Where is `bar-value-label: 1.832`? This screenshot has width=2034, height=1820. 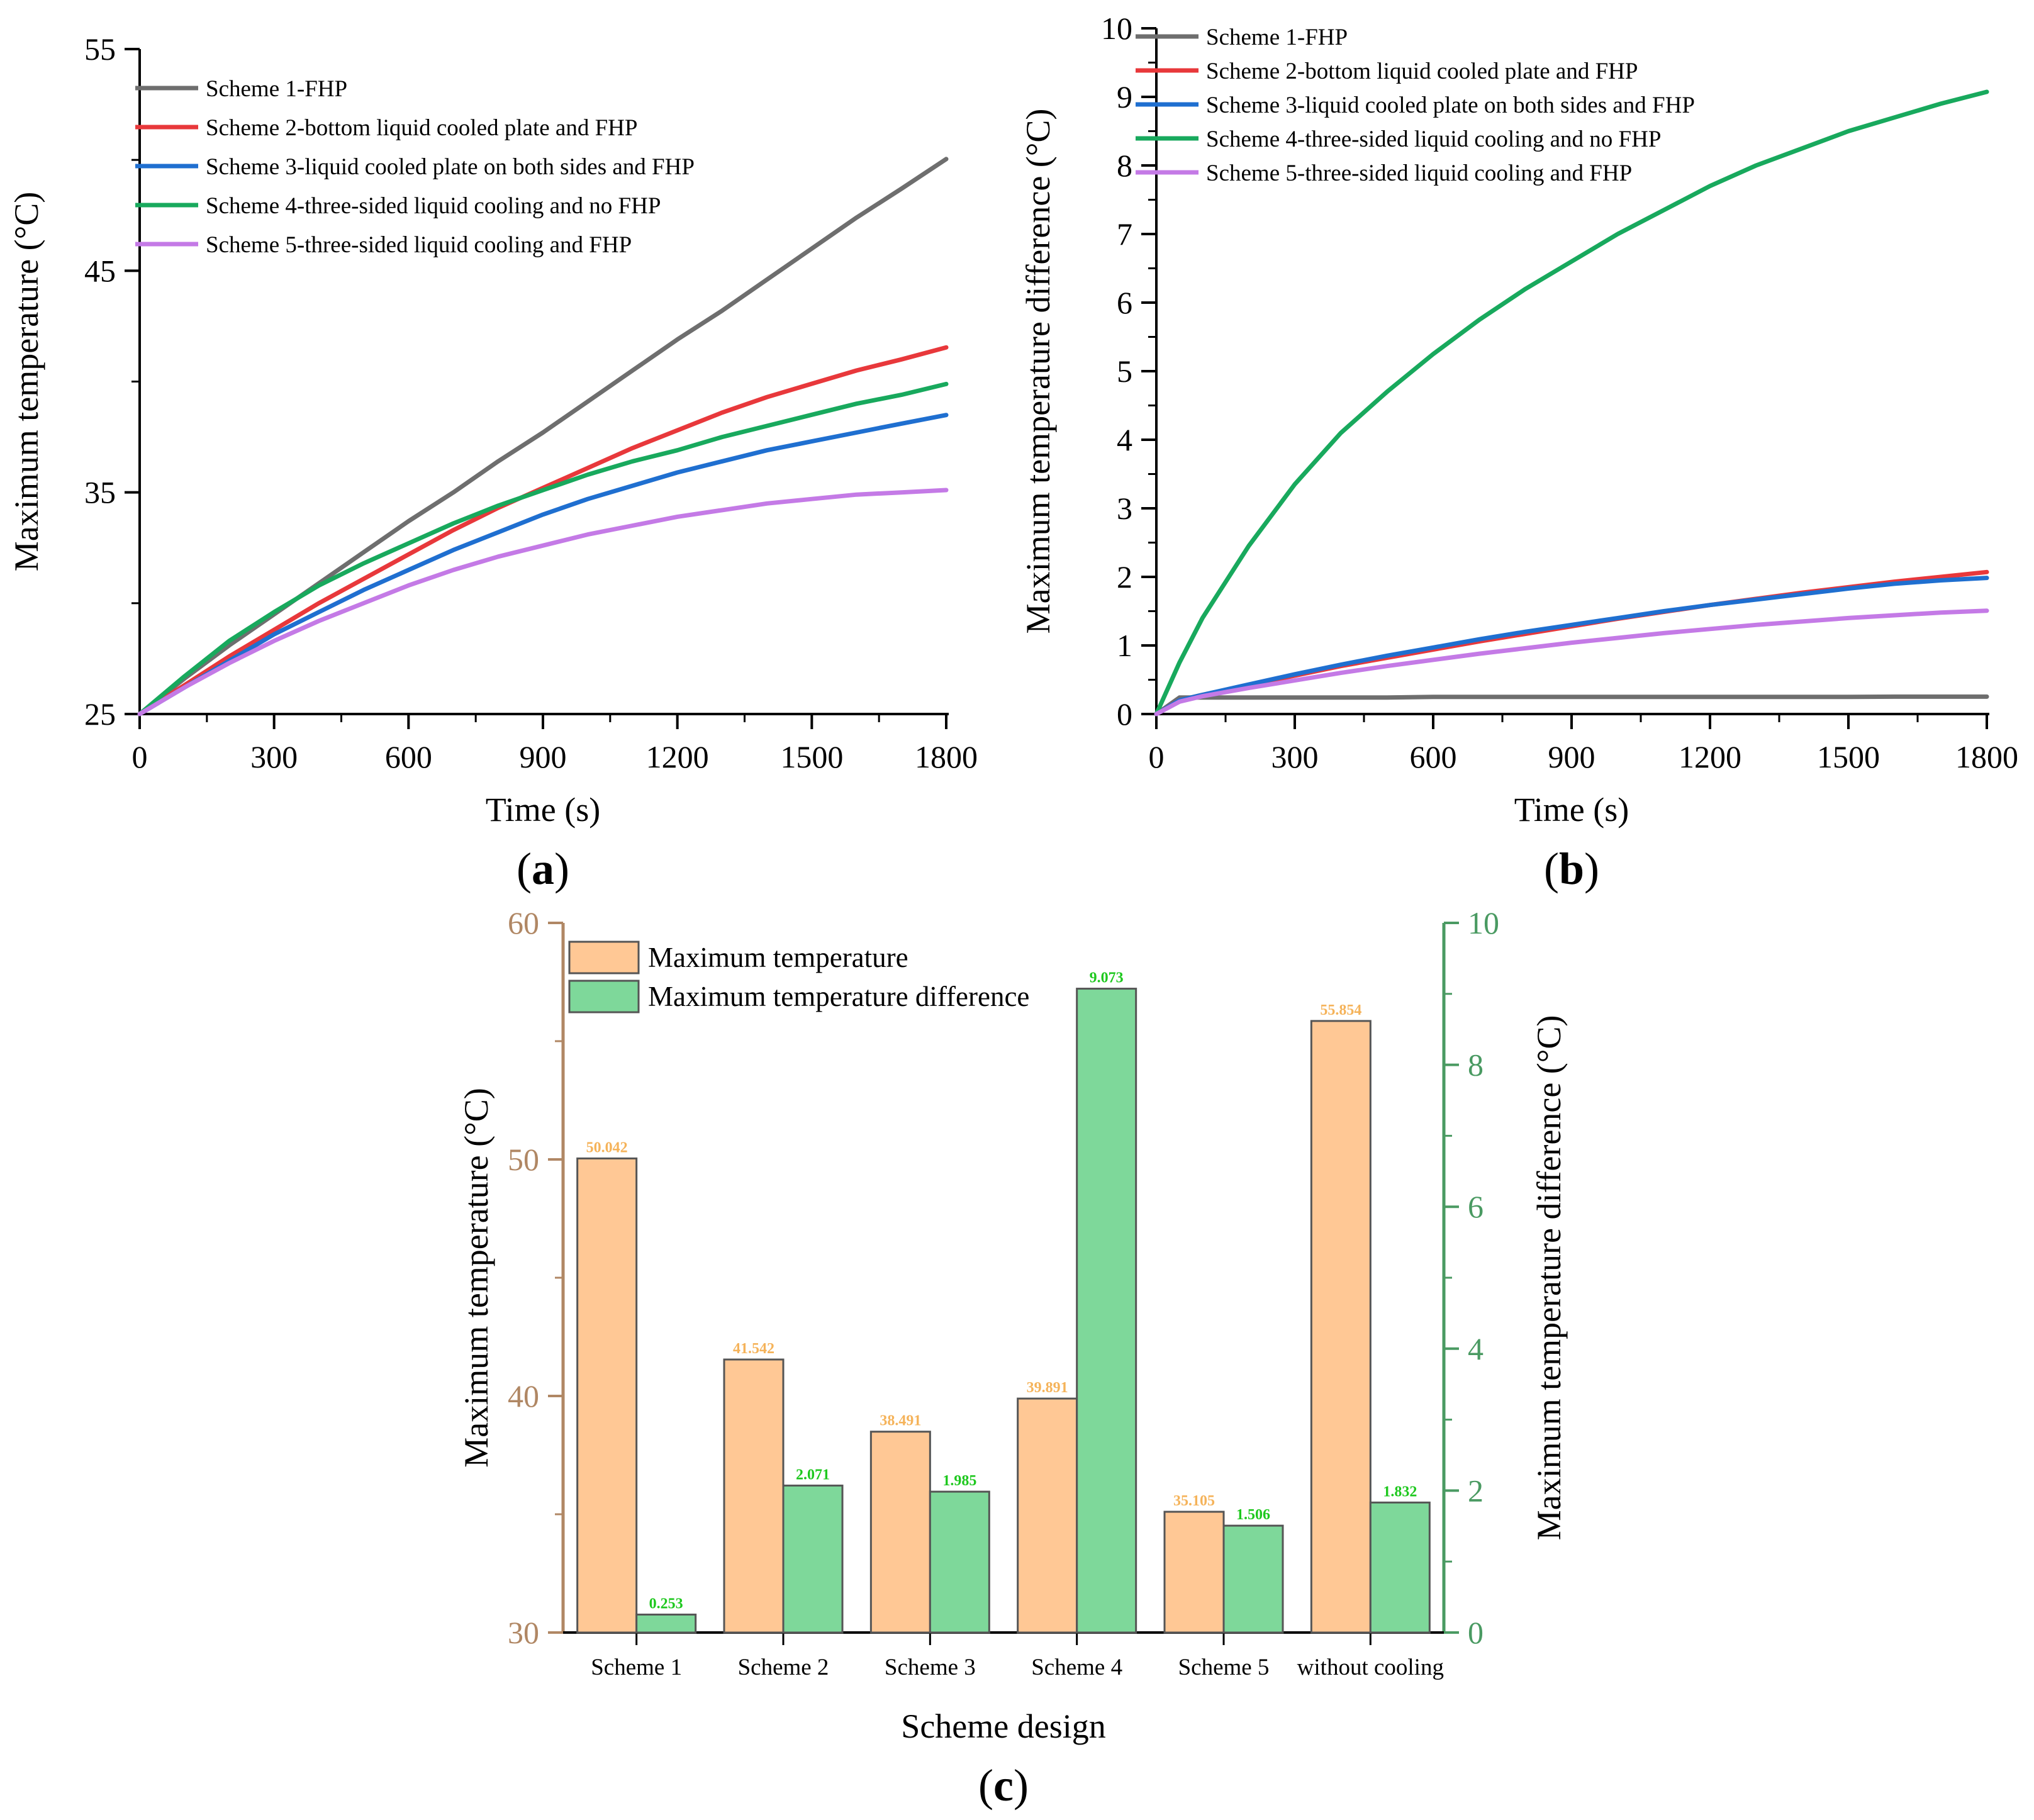
bar-value-label: 1.832 is located at coordinates (1400, 1491).